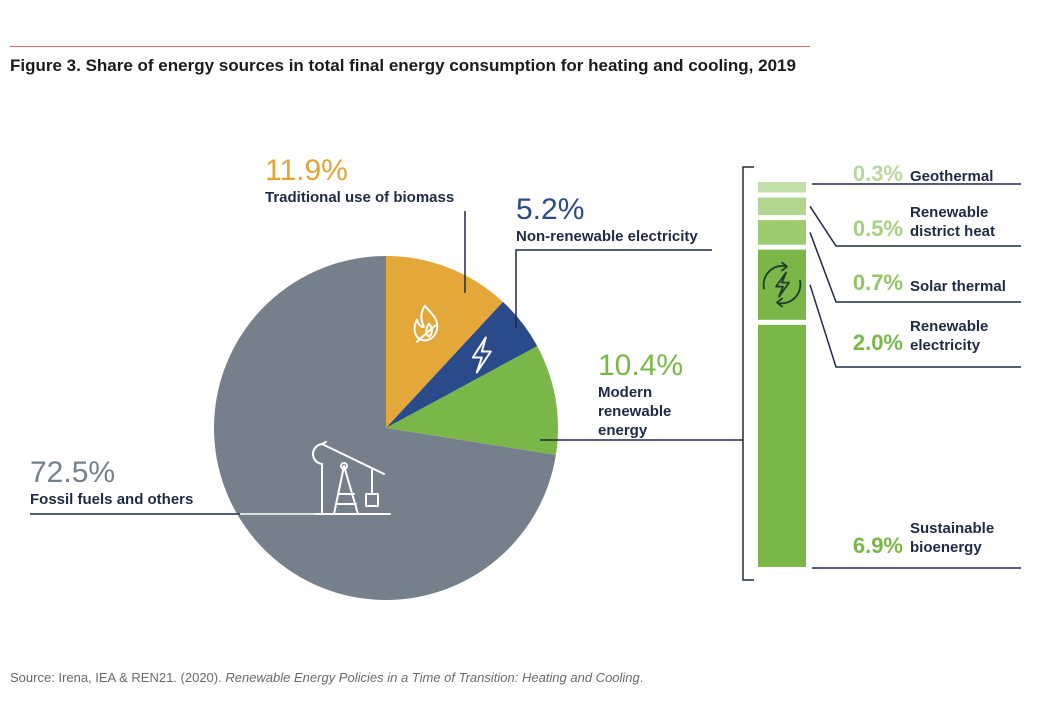 Image resolution: width=1057 pixels, height=705 pixels. Describe the element at coordinates (878, 282) in the screenshot. I see `bar-value-label: 0.7%` at that location.